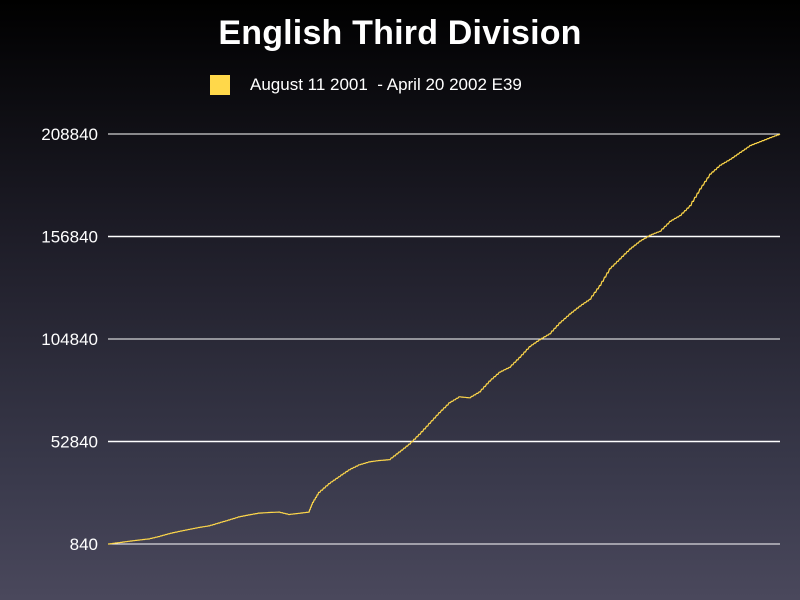  What do you see at coordinates (84, 544) in the screenshot?
I see `y-tick-label: 840` at bounding box center [84, 544].